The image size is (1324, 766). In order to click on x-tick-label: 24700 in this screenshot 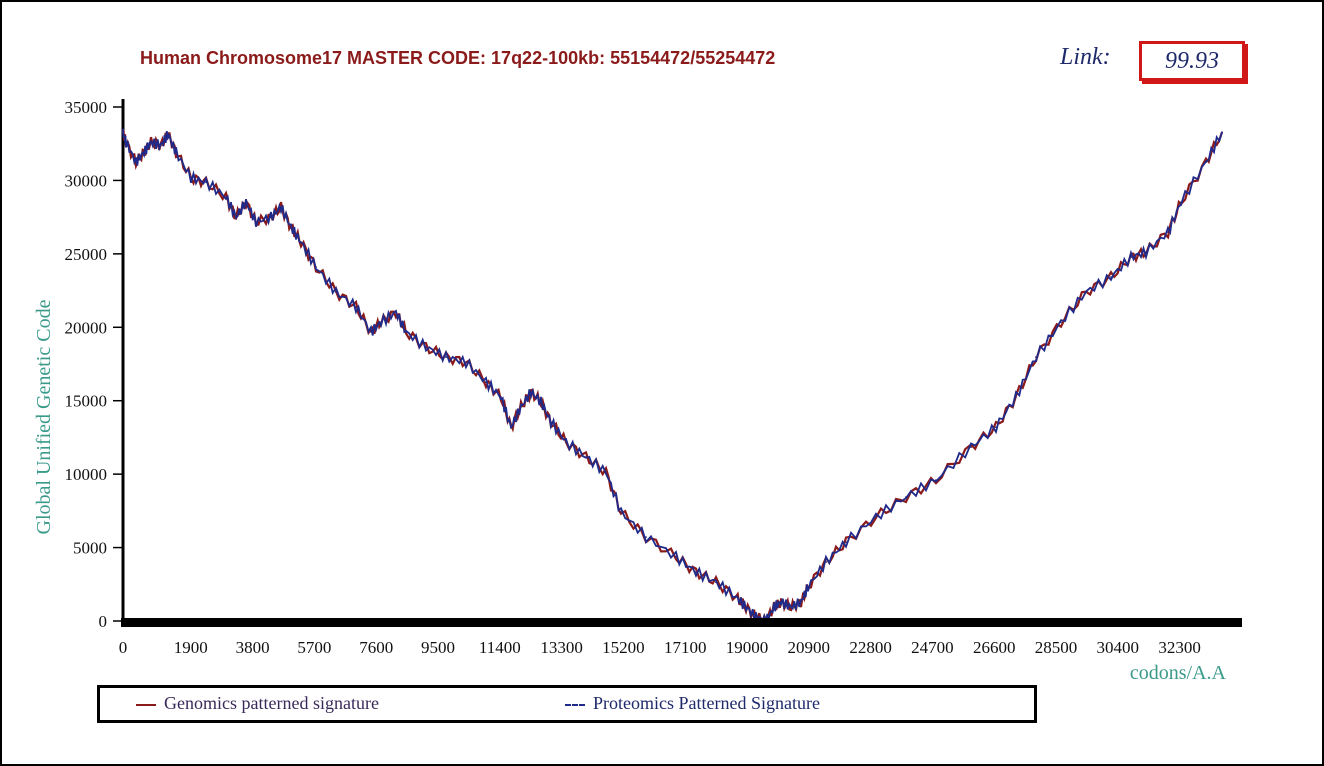, I will do `click(932, 647)`.